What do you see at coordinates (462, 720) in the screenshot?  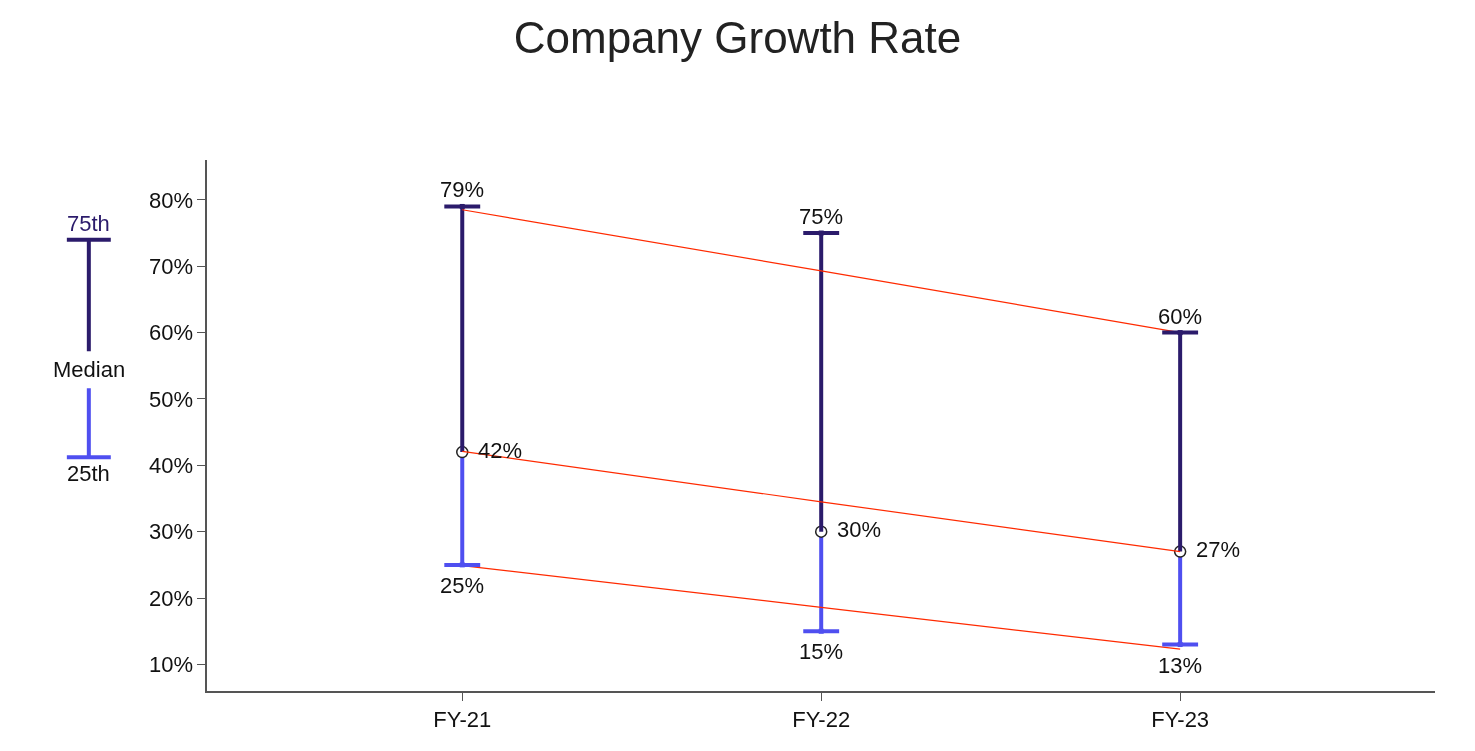 I see `x-tick-label: FY-21` at bounding box center [462, 720].